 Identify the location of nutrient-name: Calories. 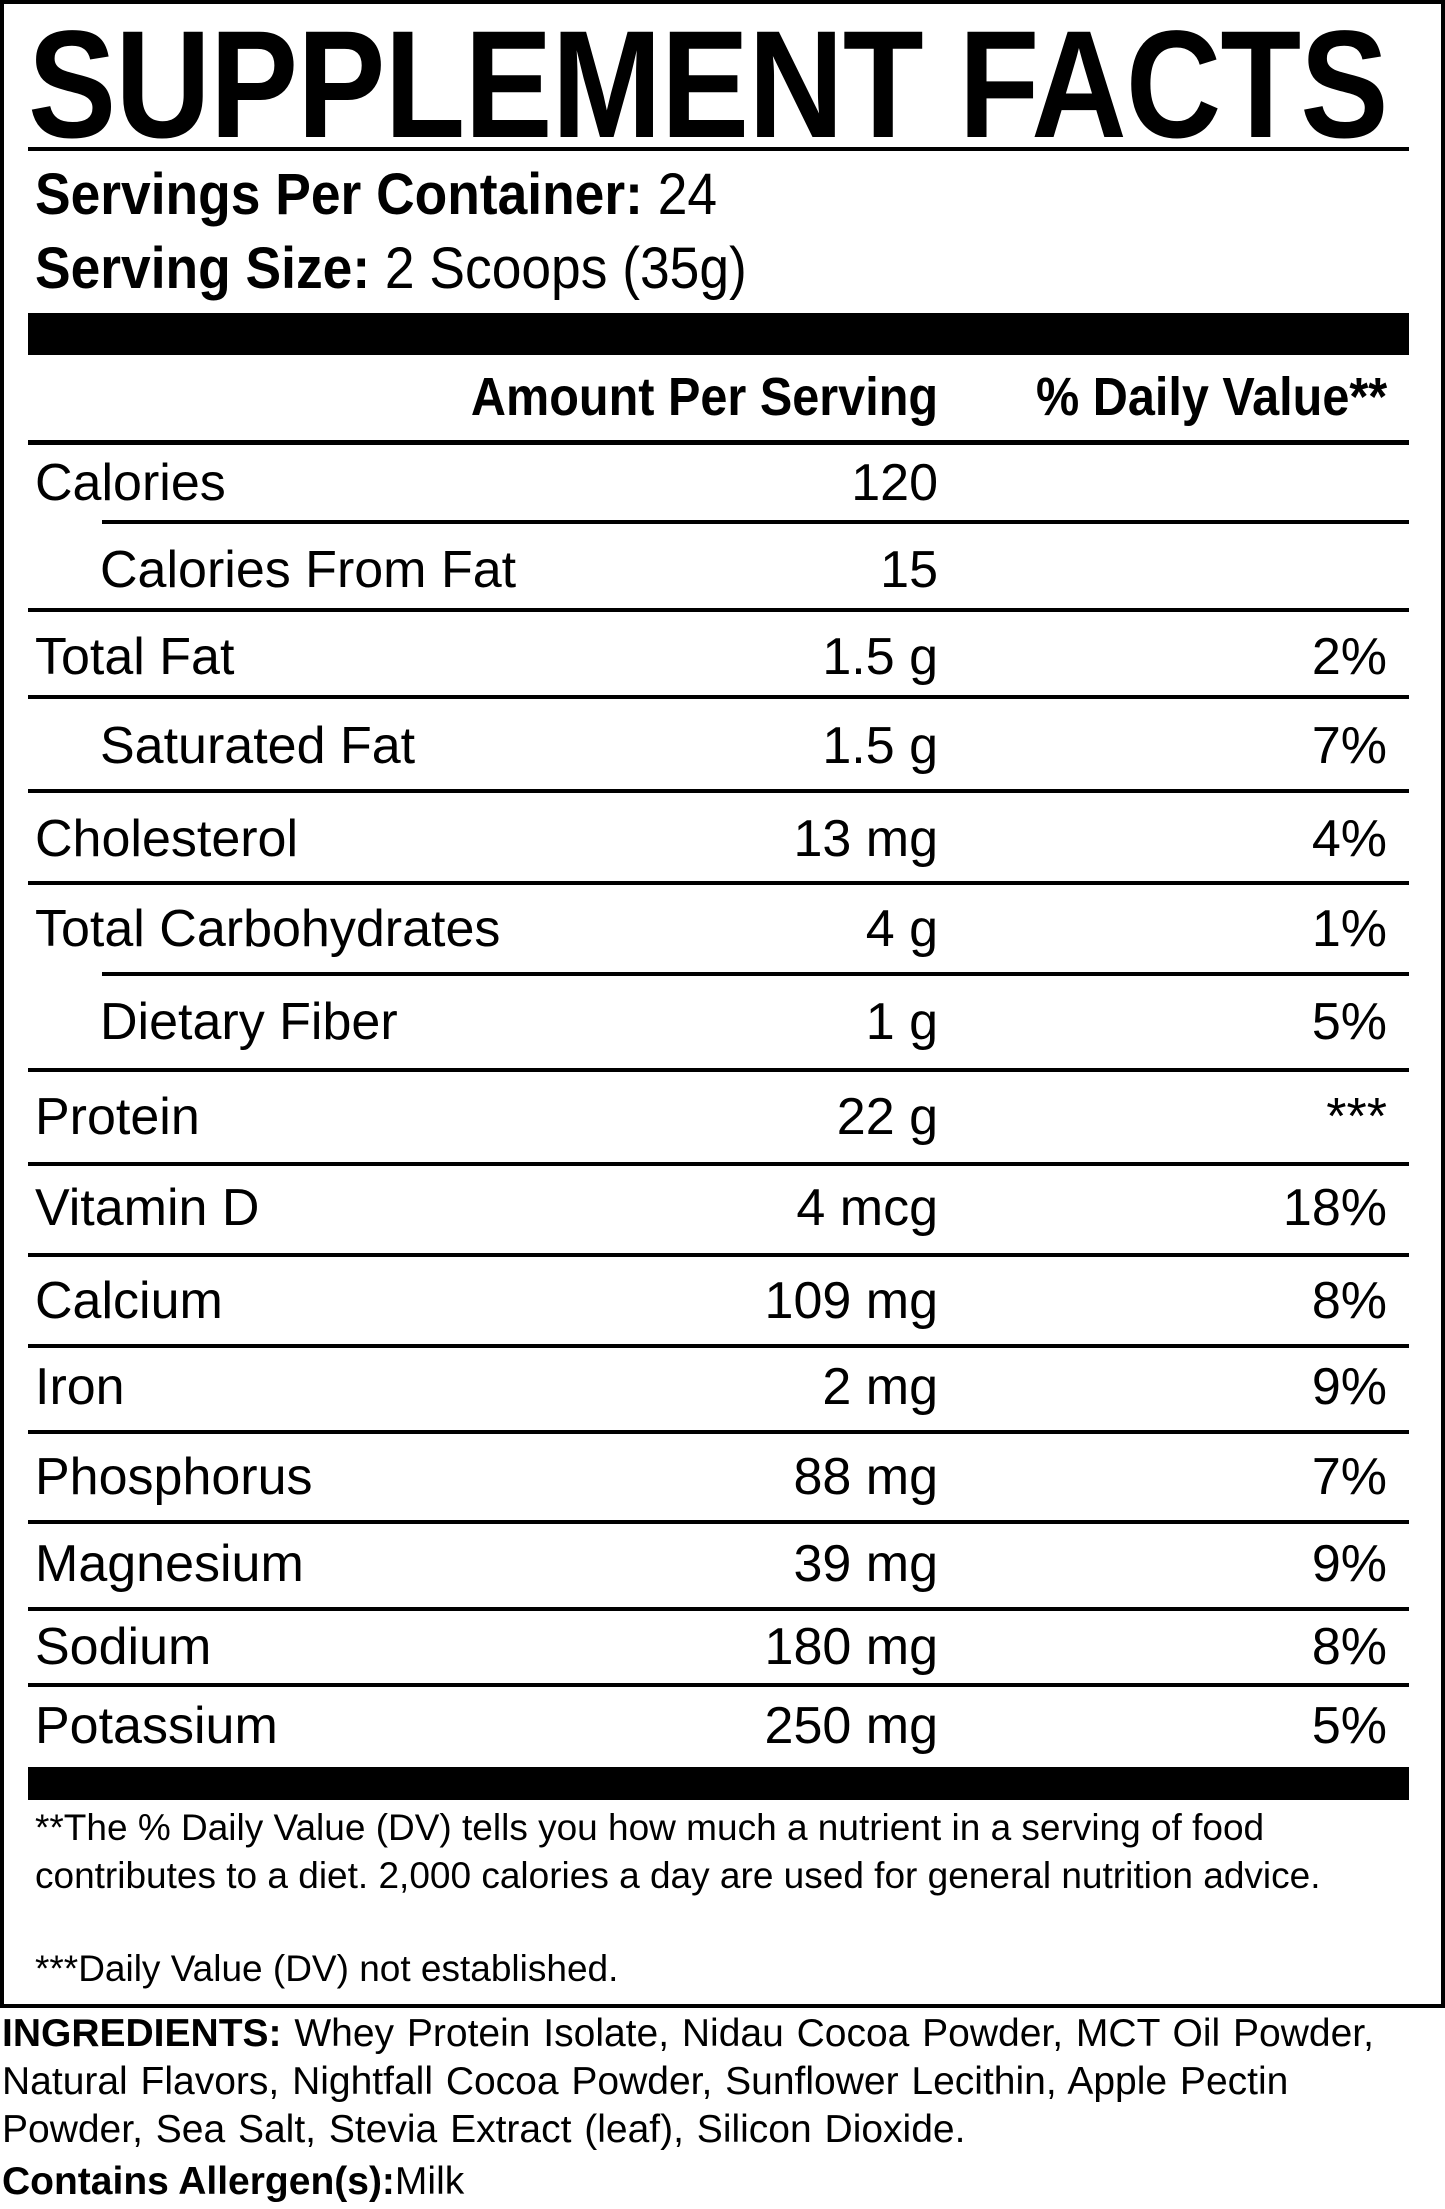
(130, 483).